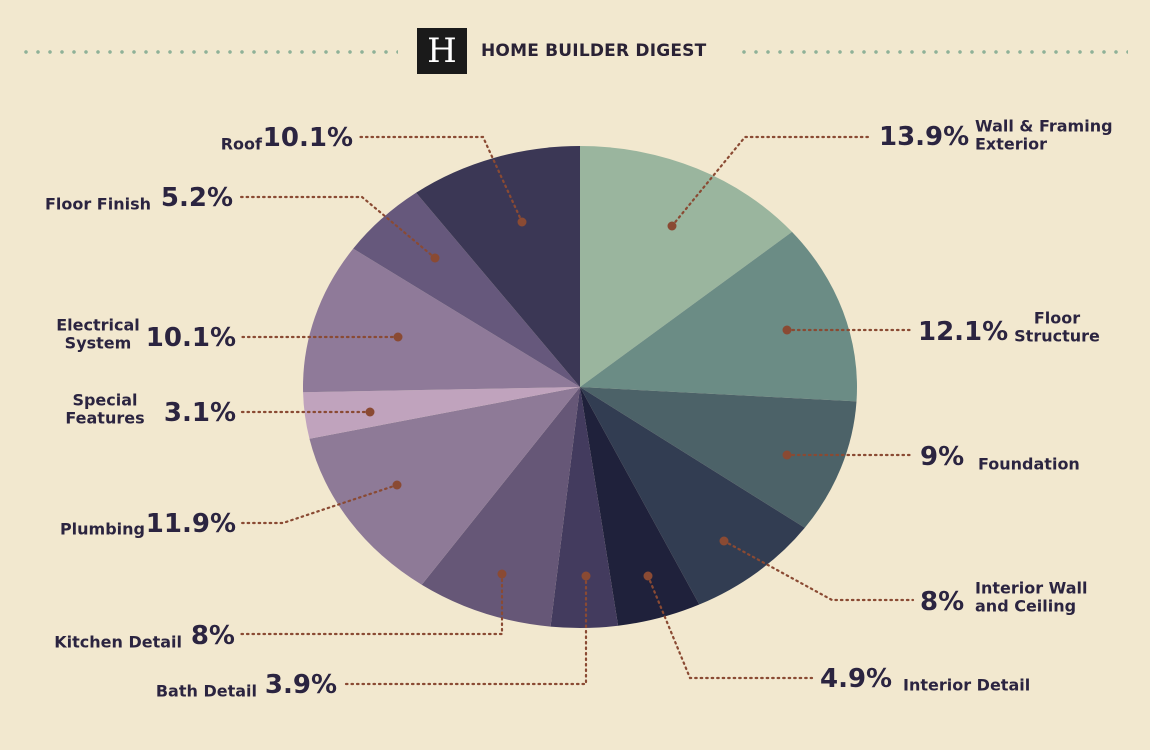 The image size is (1150, 750). Describe the element at coordinates (942, 457) in the screenshot. I see `slice-percent-label: 9%` at that location.